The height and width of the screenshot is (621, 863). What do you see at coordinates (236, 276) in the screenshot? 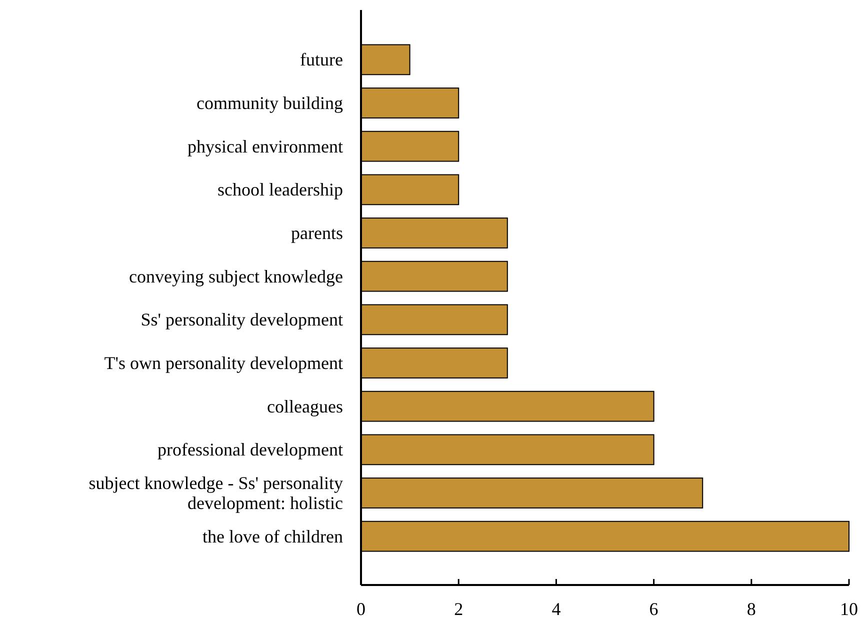
I see `y-tick-label: conveying subject knowledge` at bounding box center [236, 276].